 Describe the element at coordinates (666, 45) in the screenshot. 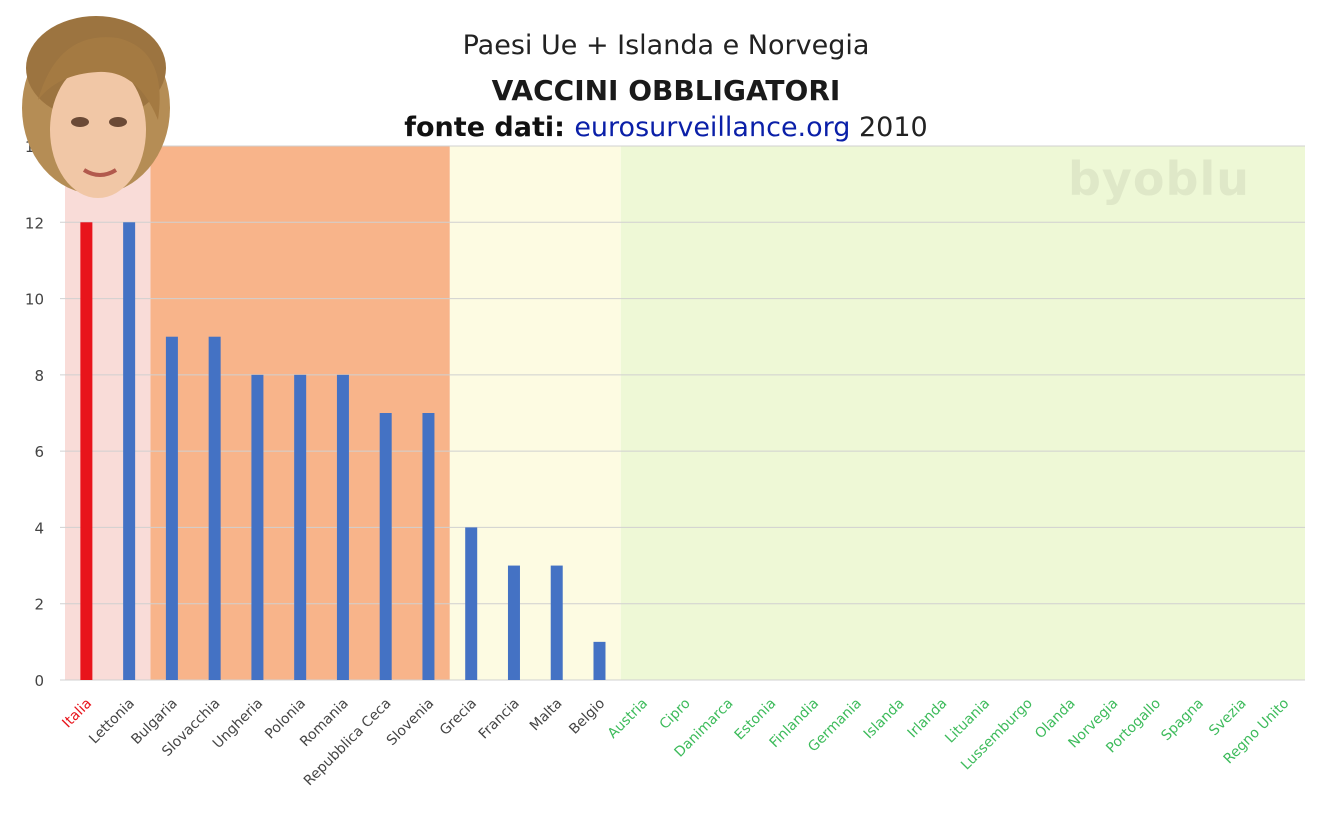

I see `chart-subtitle: Paesi Ue + Islanda e Norvegia` at that location.